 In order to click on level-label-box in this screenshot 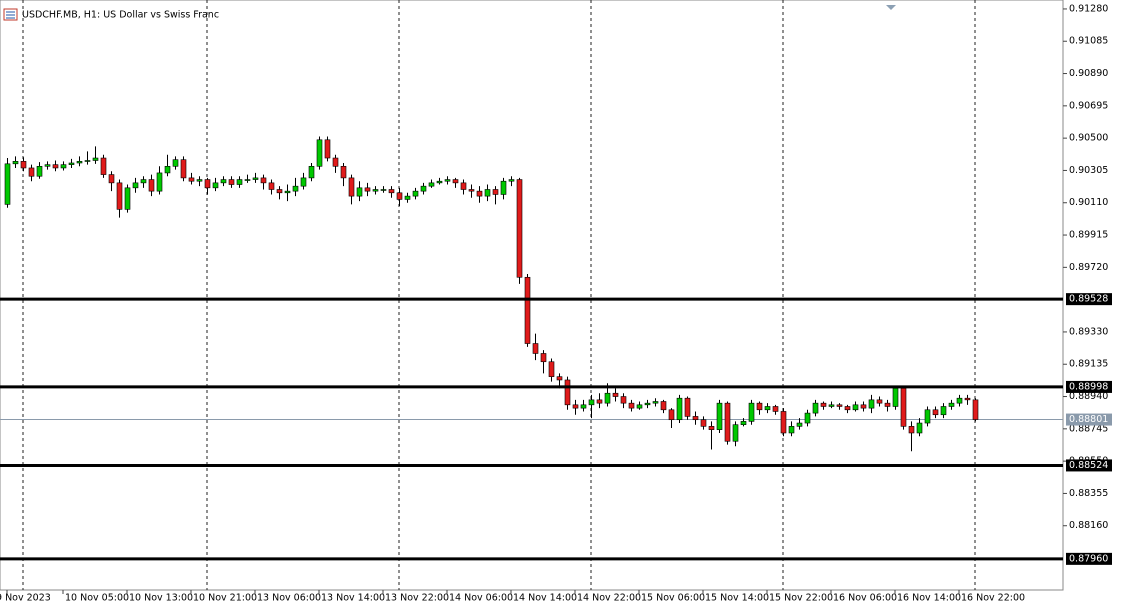, I will do `click(1089, 386)`.